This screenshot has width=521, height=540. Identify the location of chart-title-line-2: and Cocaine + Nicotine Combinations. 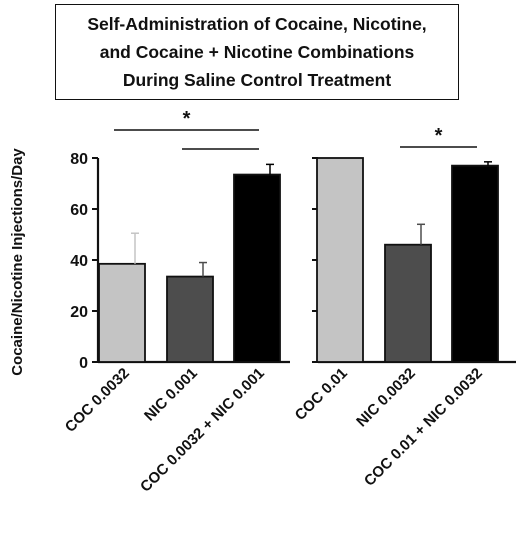
(257, 52).